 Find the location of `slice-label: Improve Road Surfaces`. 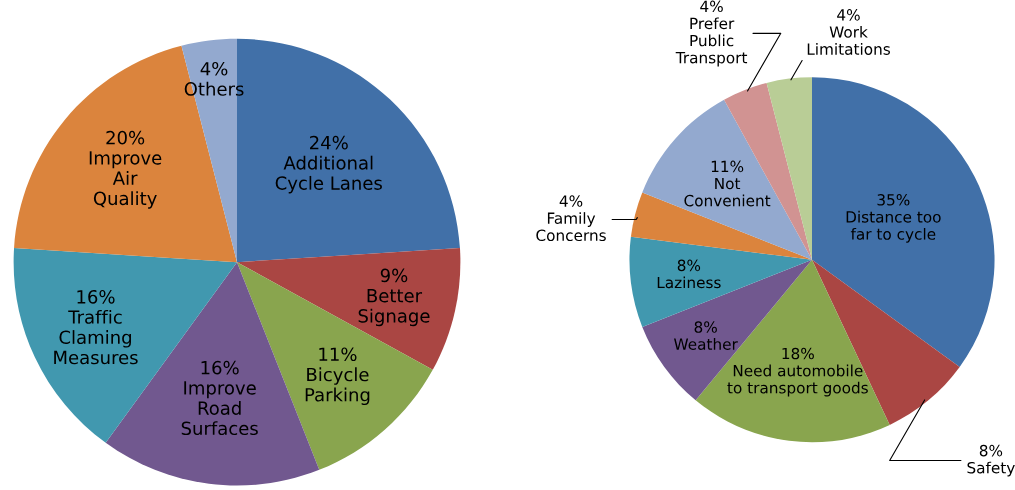

slice-label: Improve Road Surfaces is located at coordinates (219, 408).